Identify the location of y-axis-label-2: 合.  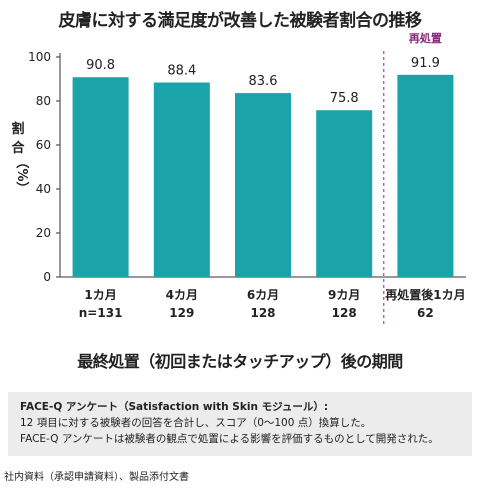
(18, 148).